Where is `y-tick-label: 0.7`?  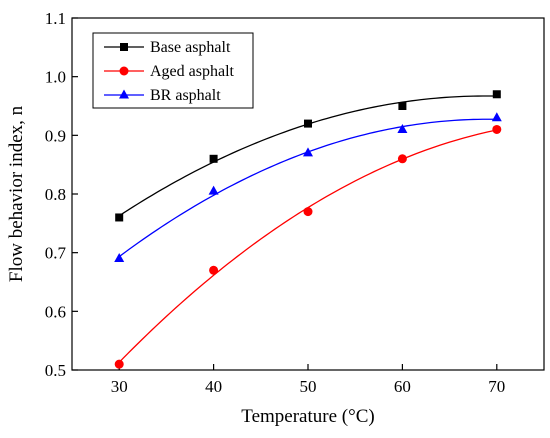
y-tick-label: 0.7 is located at coordinates (56, 253).